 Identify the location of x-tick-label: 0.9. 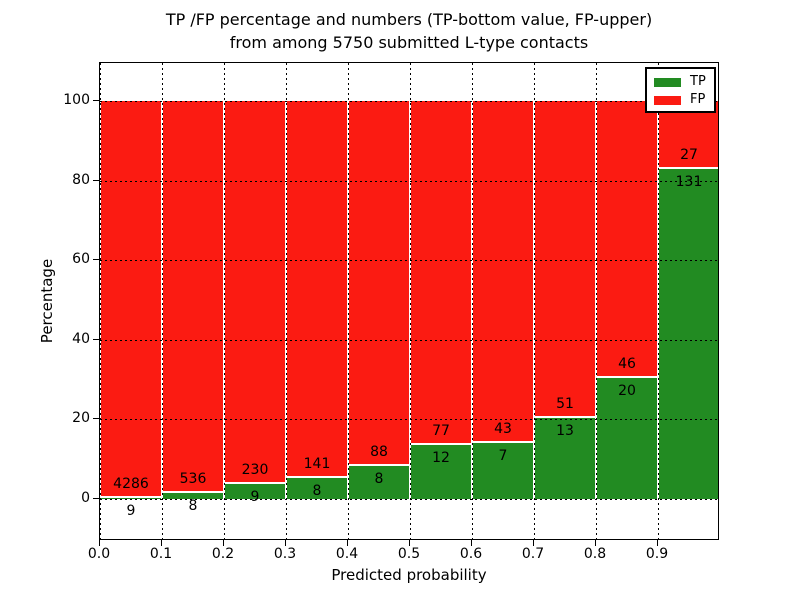
(657, 554).